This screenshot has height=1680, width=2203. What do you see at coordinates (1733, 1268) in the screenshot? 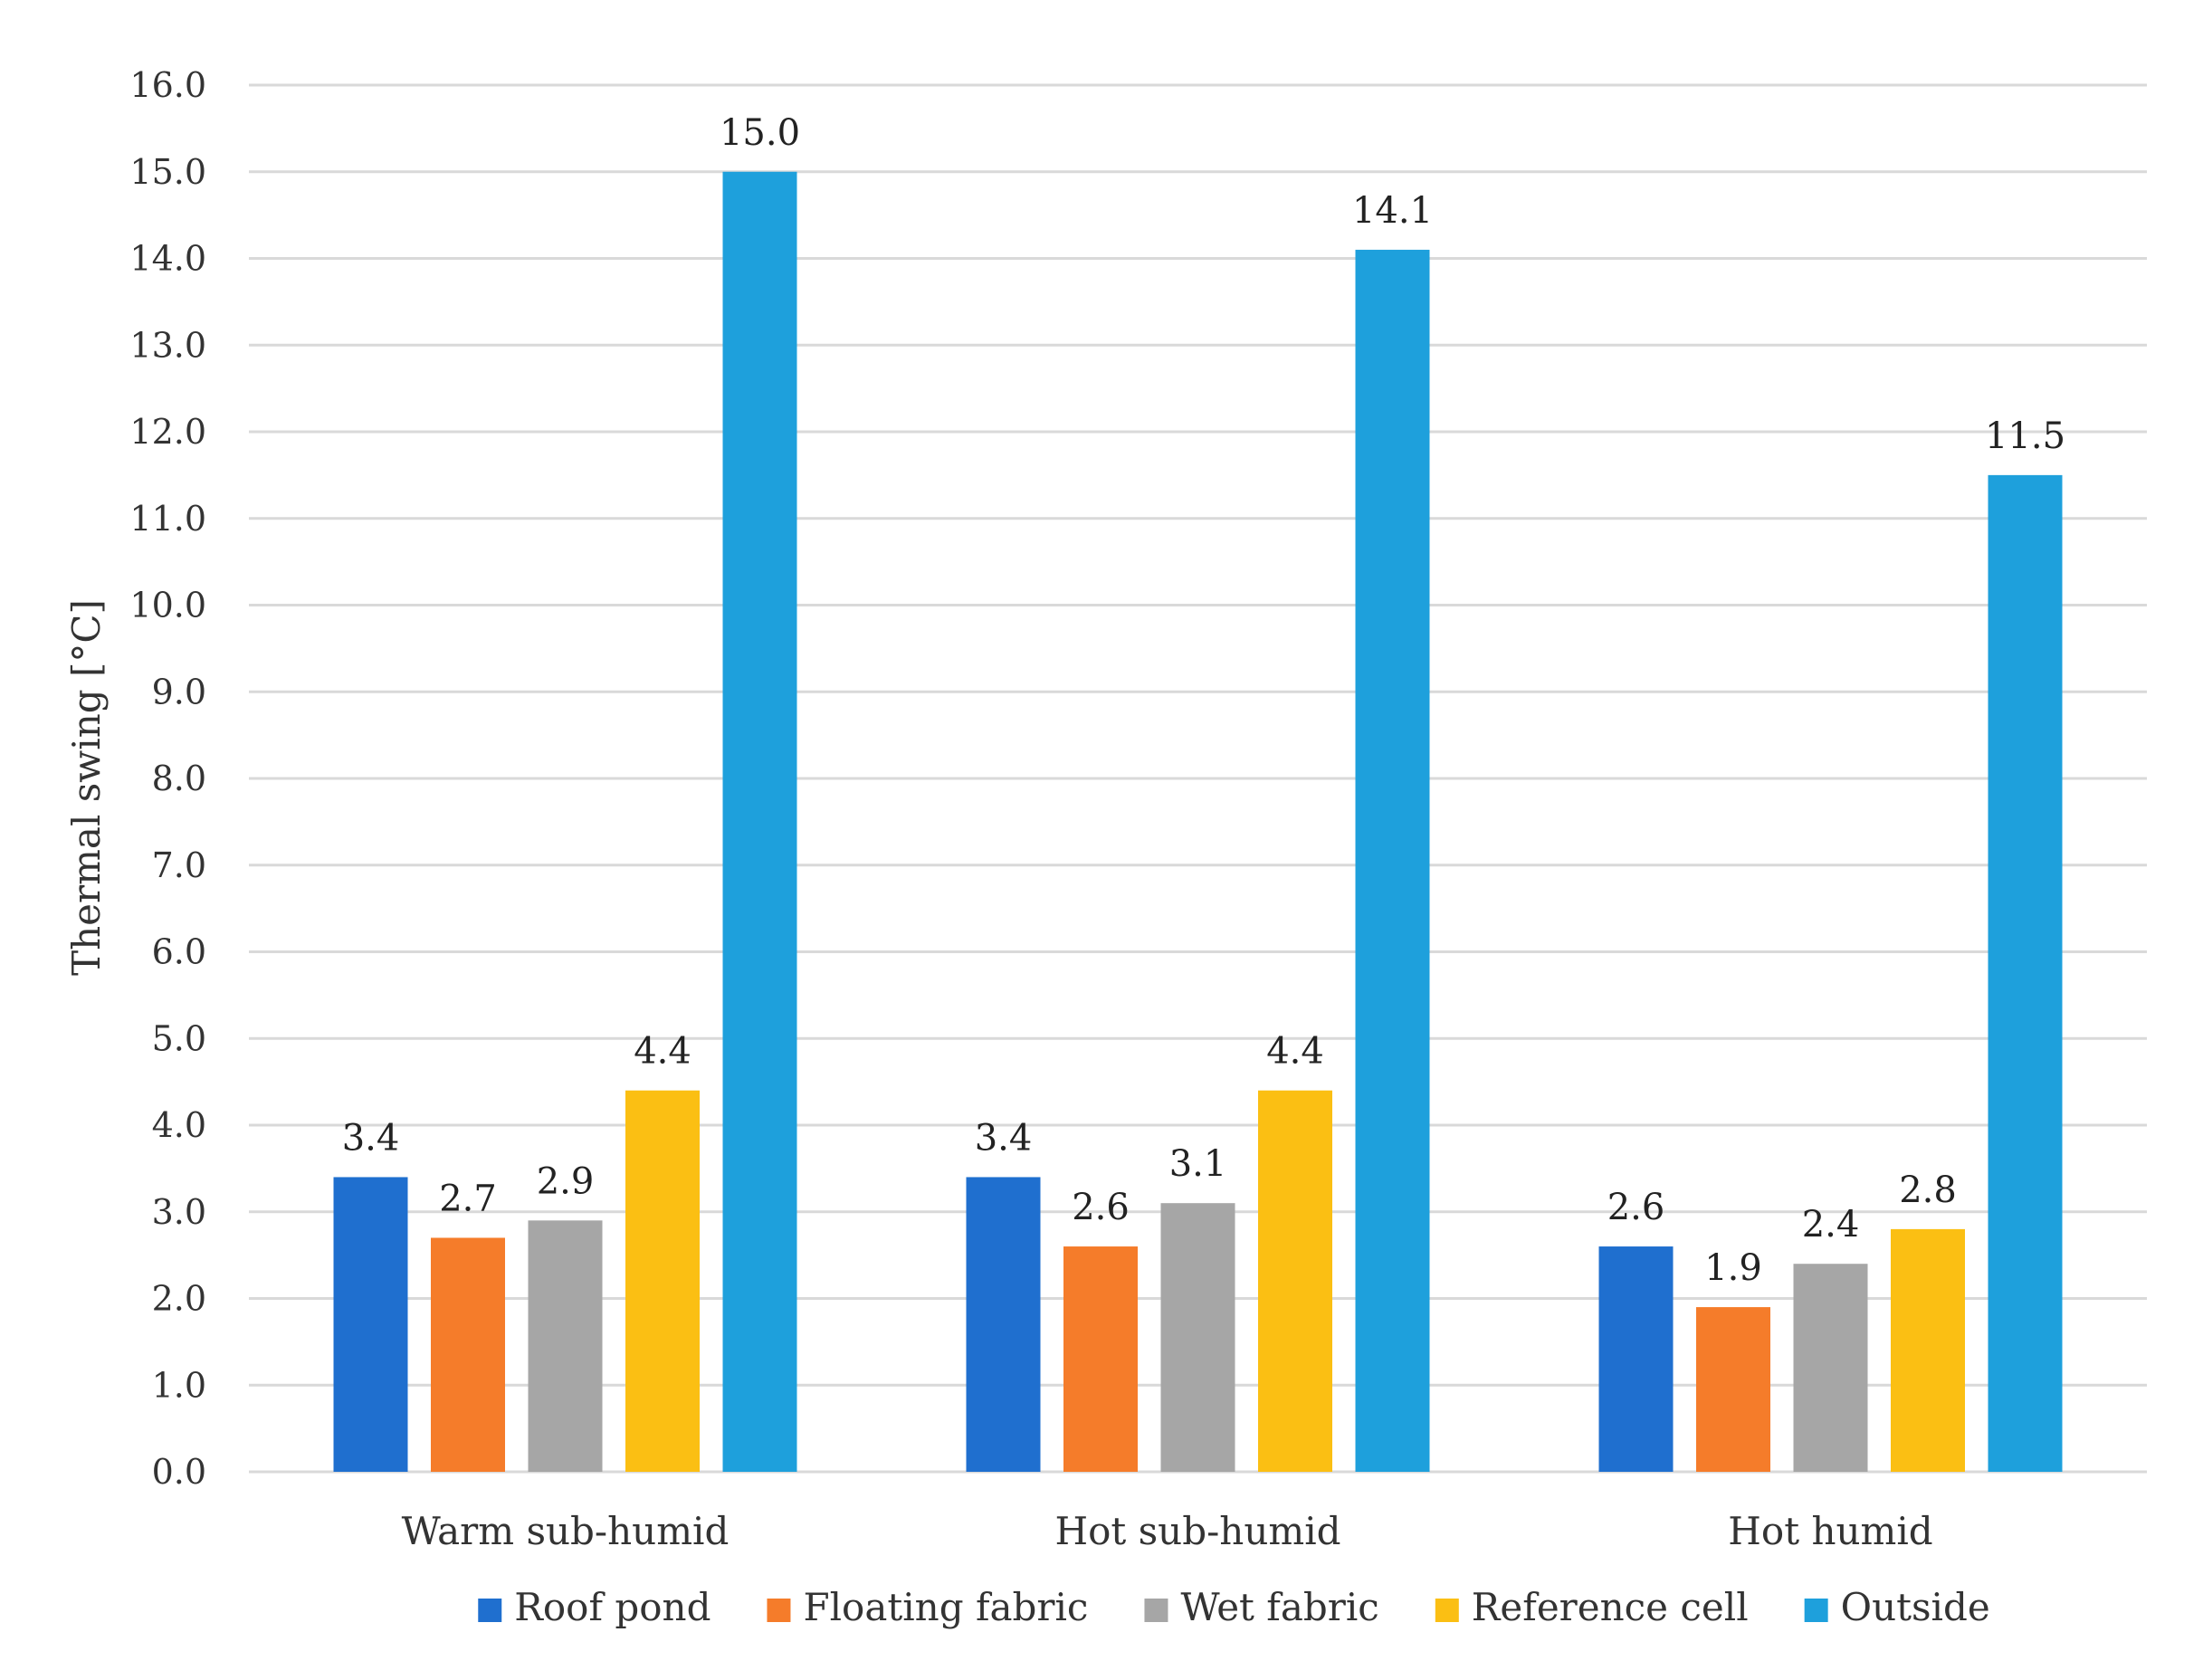
I see `data-label-1-2: 1.9` at bounding box center [1733, 1268].